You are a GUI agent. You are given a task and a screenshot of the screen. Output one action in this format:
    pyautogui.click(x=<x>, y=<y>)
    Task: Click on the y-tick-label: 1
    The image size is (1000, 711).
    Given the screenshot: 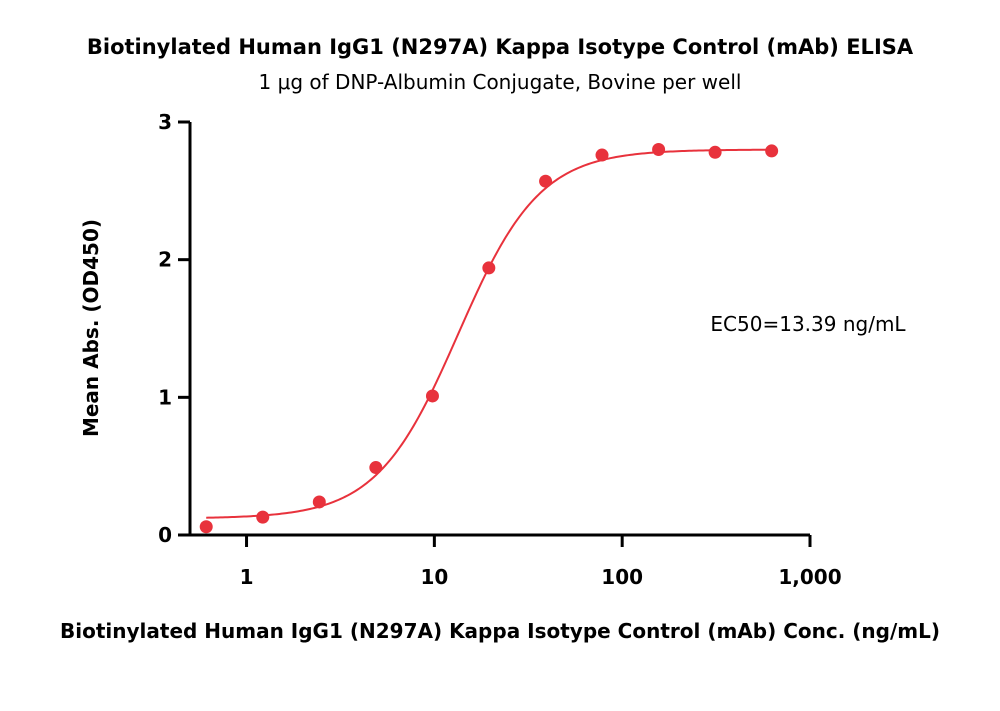 What is the action you would take?
    pyautogui.click(x=165, y=397)
    